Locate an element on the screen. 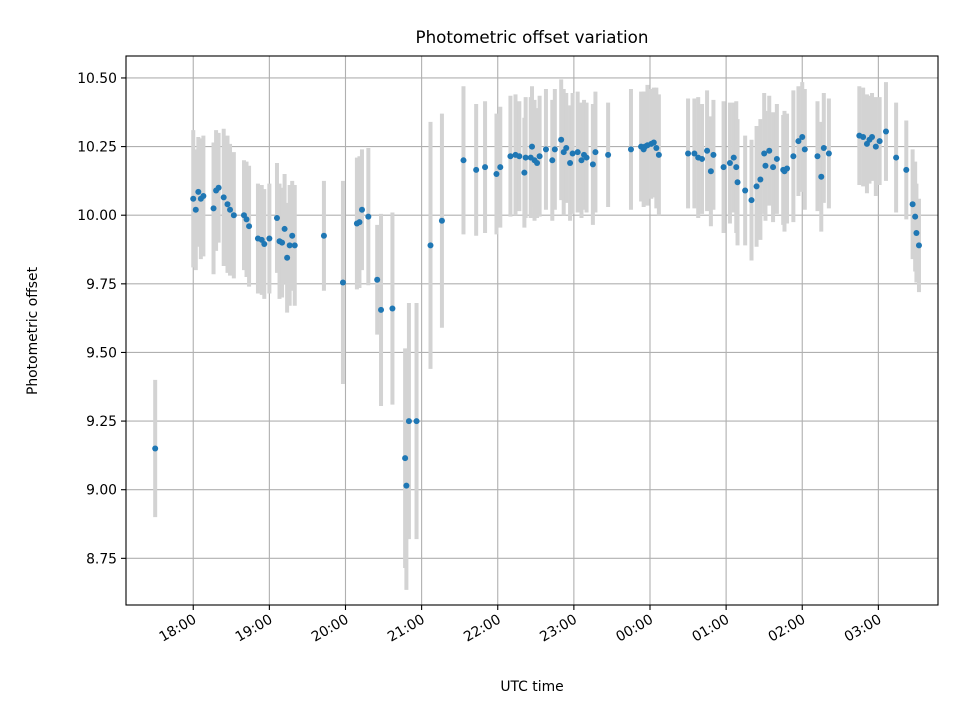 The width and height of the screenshot is (960, 720). y-tick-label: 9.25 is located at coordinates (101, 422).